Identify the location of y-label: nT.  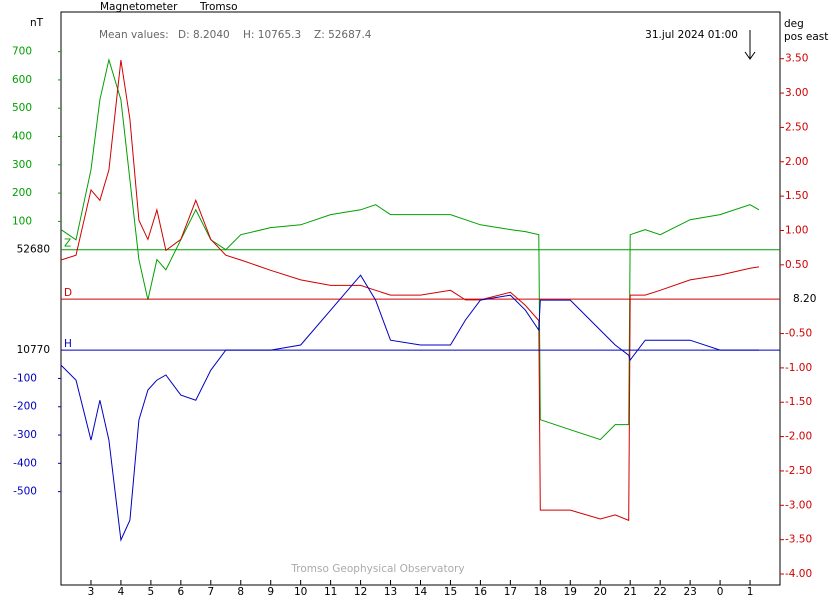
(37, 23).